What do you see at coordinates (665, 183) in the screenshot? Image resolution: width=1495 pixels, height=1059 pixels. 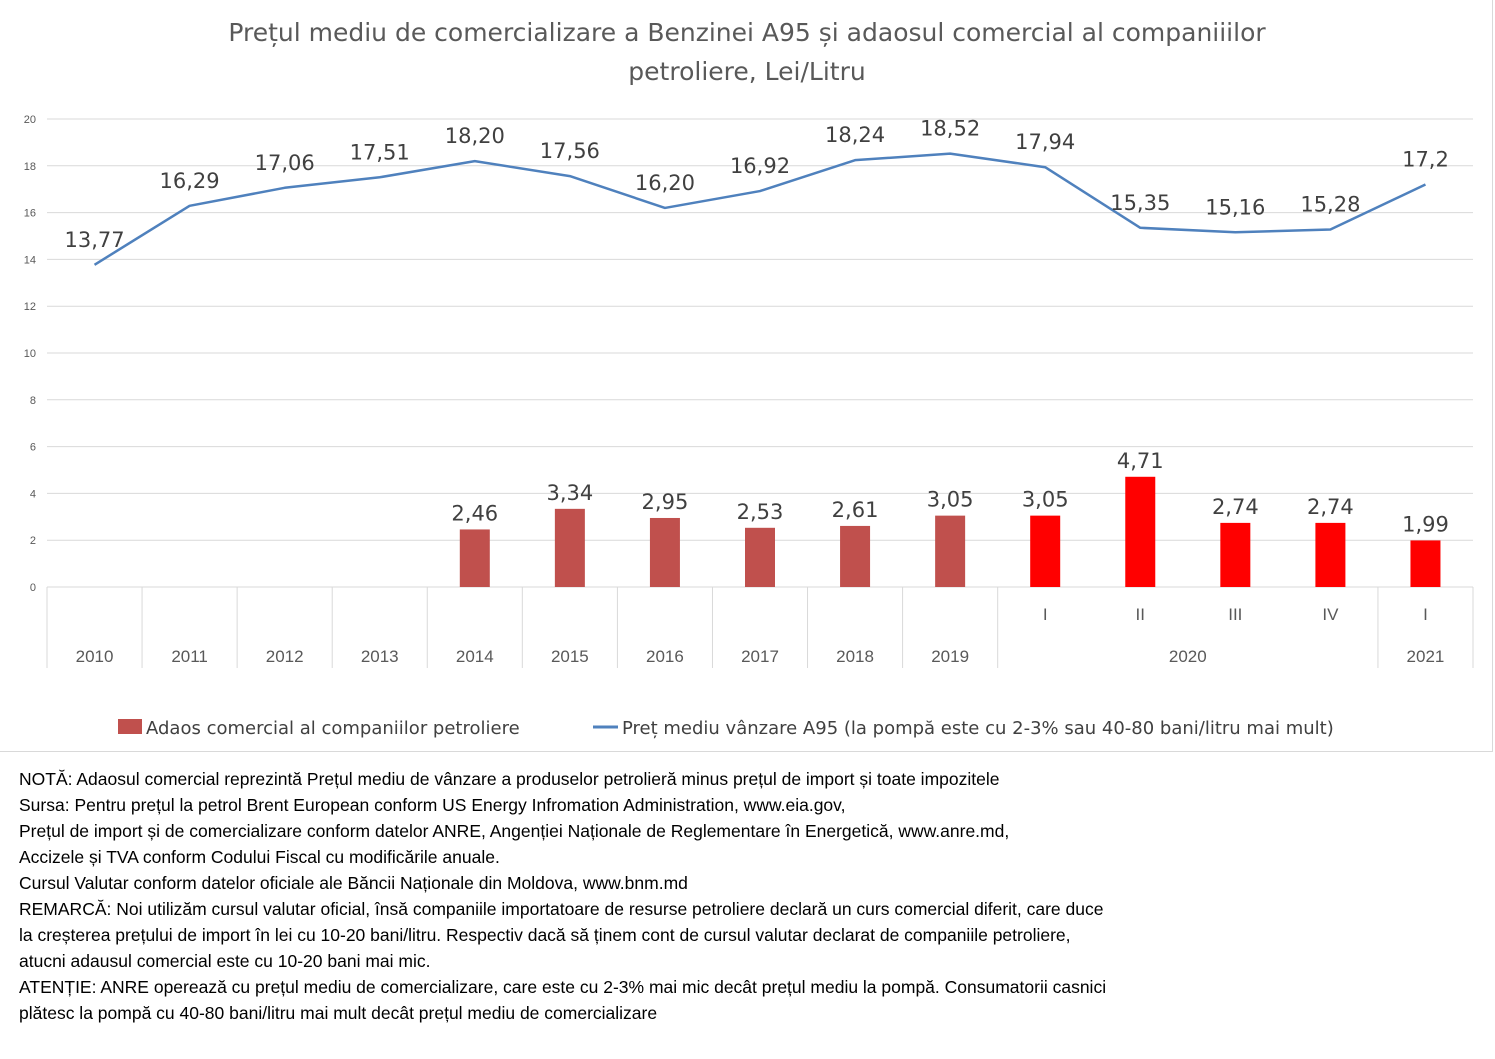 I see `line-data-label: 16,20` at bounding box center [665, 183].